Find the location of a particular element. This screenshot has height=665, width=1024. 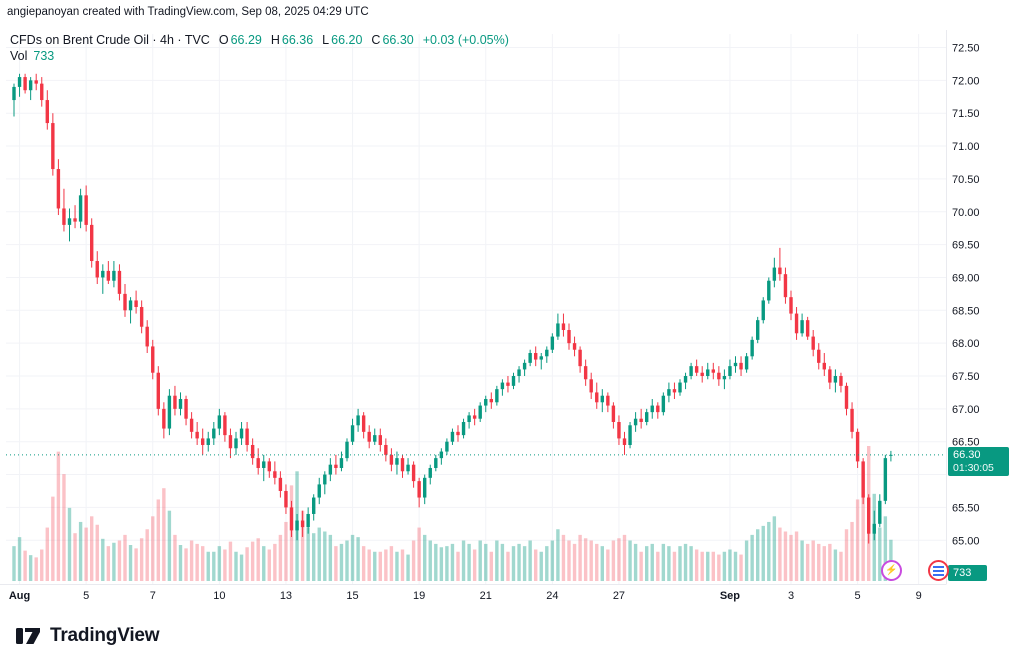

close-label: C is located at coordinates (376, 40).